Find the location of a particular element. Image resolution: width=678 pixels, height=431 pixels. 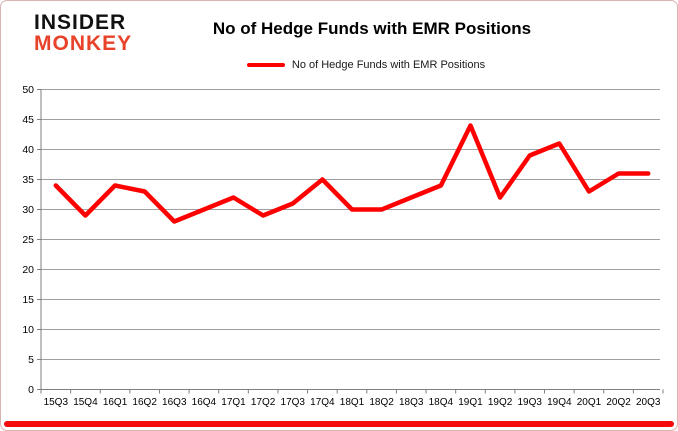

y-axis-label: 15 is located at coordinates (28, 300).